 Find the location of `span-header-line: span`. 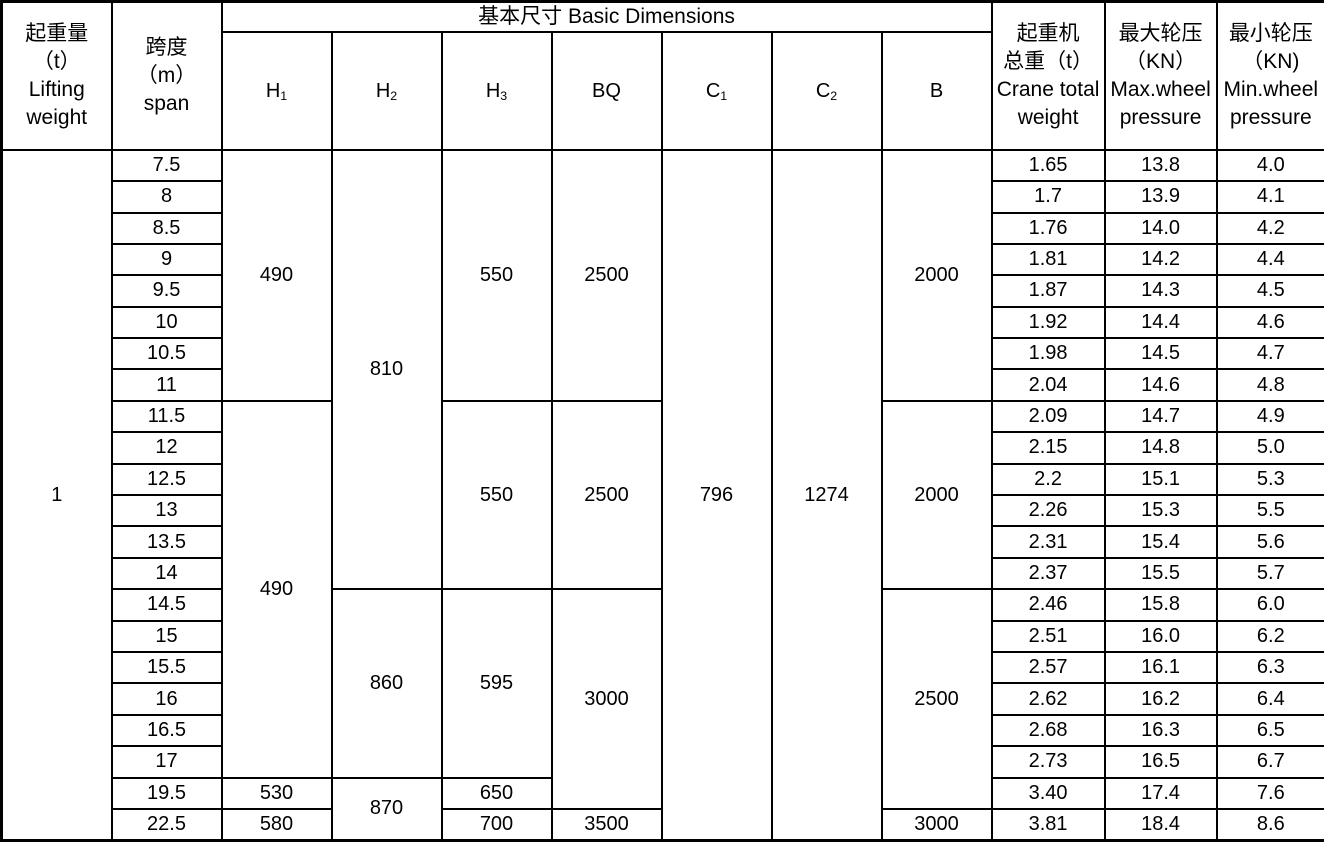

span-header-line: span is located at coordinates (166, 103).